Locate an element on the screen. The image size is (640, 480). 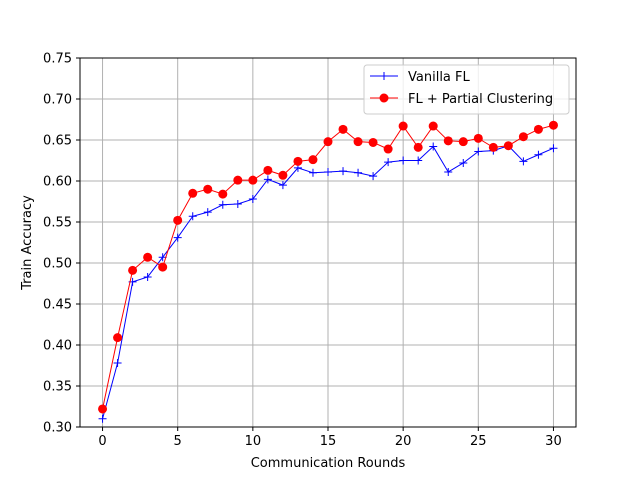
x-axis-ticks: 0 5 10 15 20 25 30 is located at coordinates (330, 438).